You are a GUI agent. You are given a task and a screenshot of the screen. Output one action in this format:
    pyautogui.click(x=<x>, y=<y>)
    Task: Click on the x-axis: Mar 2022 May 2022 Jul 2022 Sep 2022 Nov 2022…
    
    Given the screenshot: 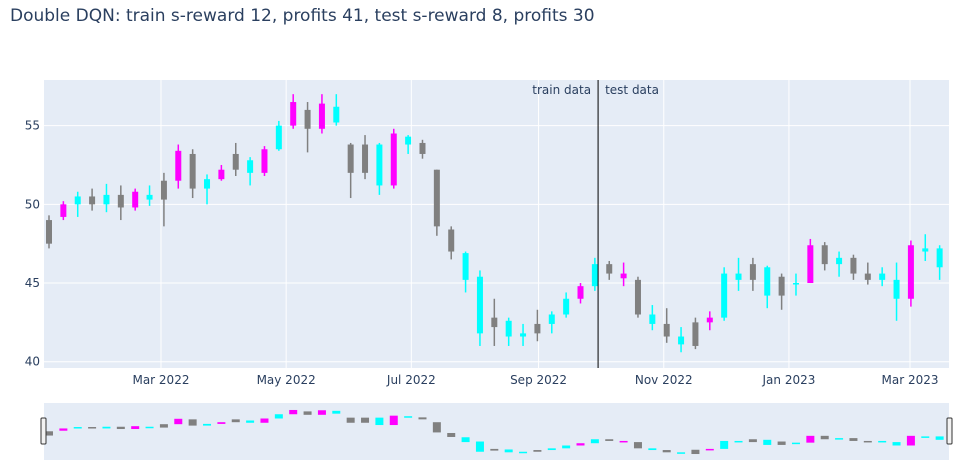 What is the action you would take?
    pyautogui.click(x=535, y=380)
    